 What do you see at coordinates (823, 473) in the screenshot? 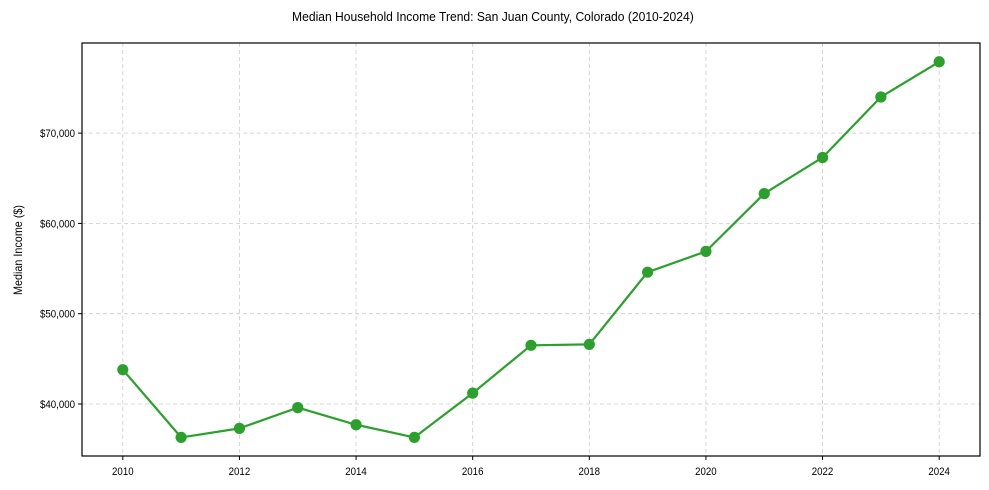
I see `x-tick-label: 2022` at bounding box center [823, 473].